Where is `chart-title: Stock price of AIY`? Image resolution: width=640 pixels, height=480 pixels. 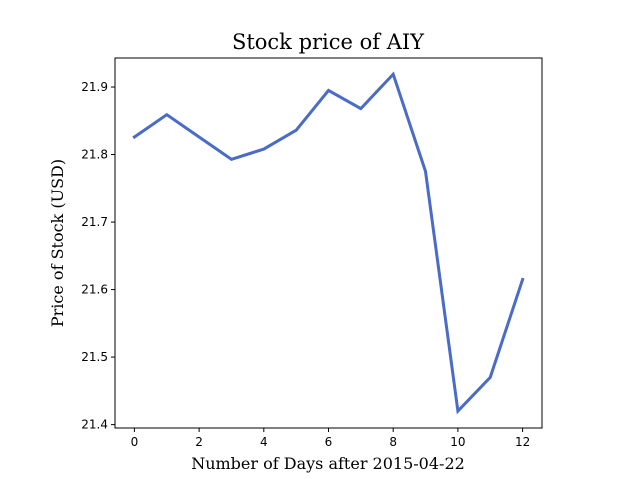 chart-title: Stock price of AIY is located at coordinates (328, 42).